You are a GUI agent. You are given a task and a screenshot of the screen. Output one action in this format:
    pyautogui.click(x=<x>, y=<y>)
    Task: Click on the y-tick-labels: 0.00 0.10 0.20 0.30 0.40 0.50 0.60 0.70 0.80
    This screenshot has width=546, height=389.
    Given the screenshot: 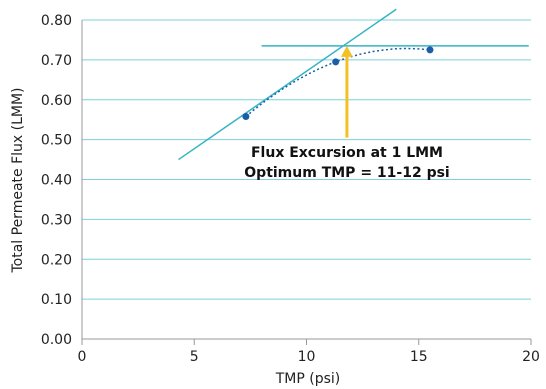 What is the action you would take?
    pyautogui.click(x=56, y=180)
    